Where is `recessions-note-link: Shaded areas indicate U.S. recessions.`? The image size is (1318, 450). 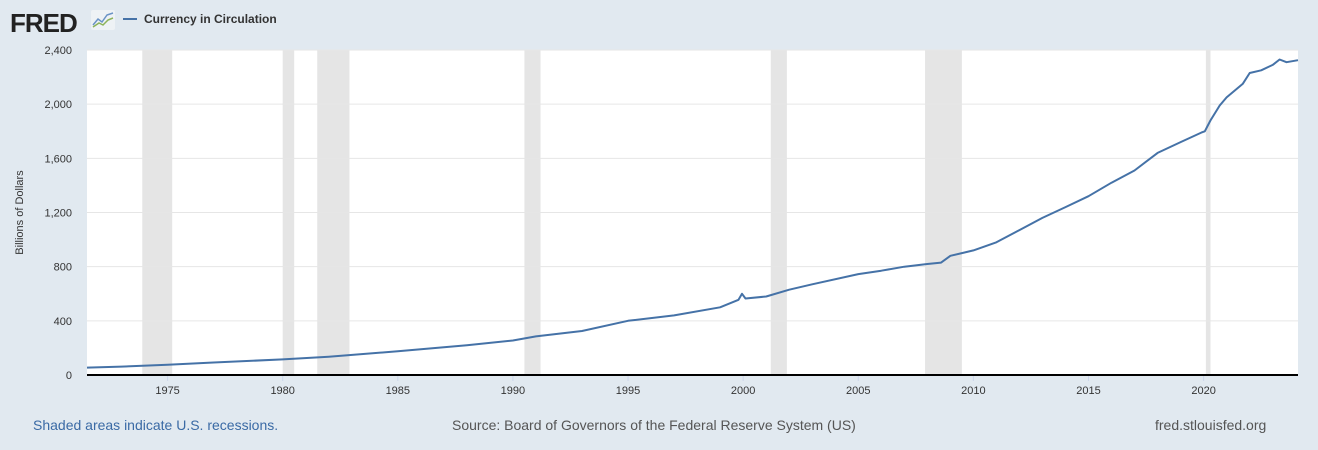
recessions-note-link: Shaded areas indicate U.S. recessions. is located at coordinates (156, 425).